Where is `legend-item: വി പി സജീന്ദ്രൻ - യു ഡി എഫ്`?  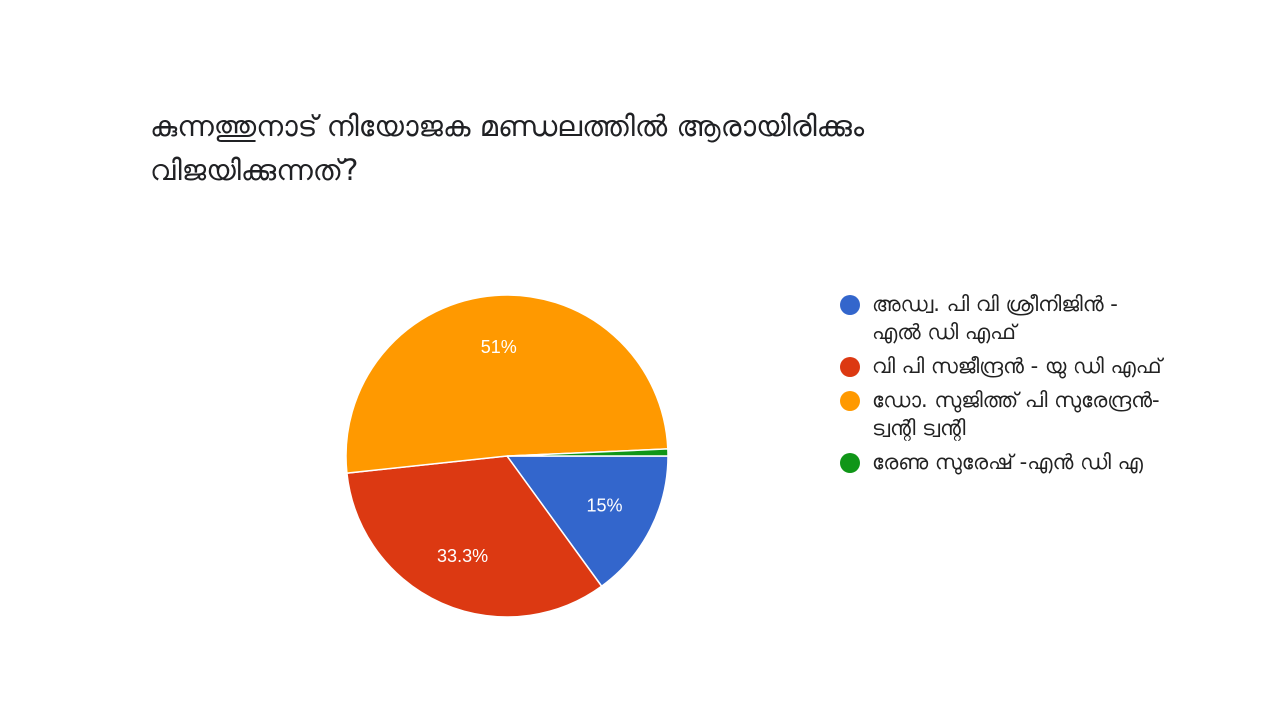
legend-item: വി പി സജീന്ദ്രൻ - യു ഡി എഫ് is located at coordinates (1010, 366).